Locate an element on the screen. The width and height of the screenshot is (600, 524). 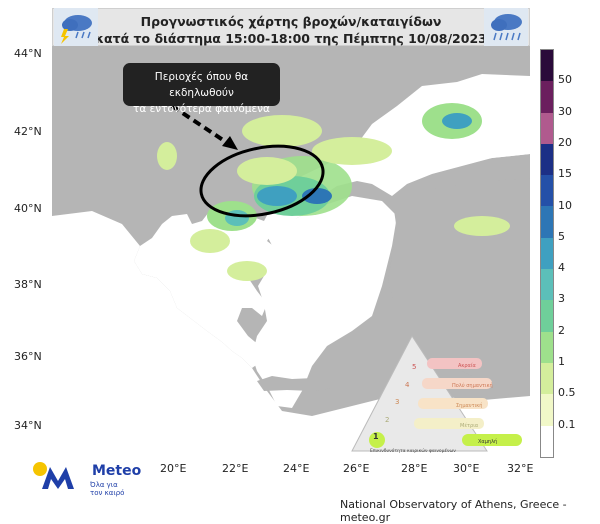
precipitation-colorbar is located at coordinates (547, 253).